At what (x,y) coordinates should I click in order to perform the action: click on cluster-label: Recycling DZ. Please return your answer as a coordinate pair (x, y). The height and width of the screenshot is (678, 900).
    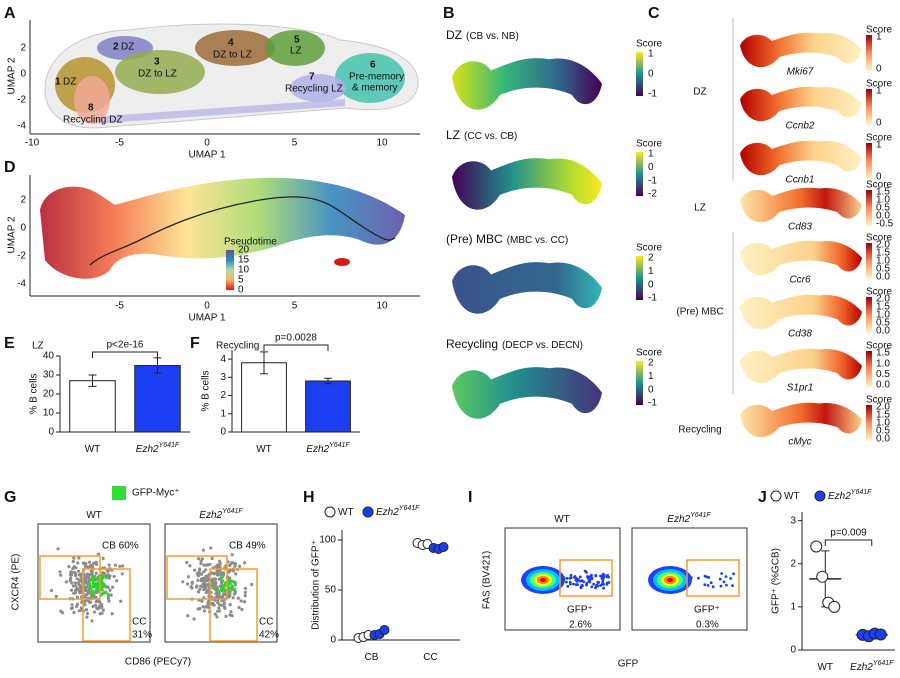
    Looking at the image, I should click on (92, 120).